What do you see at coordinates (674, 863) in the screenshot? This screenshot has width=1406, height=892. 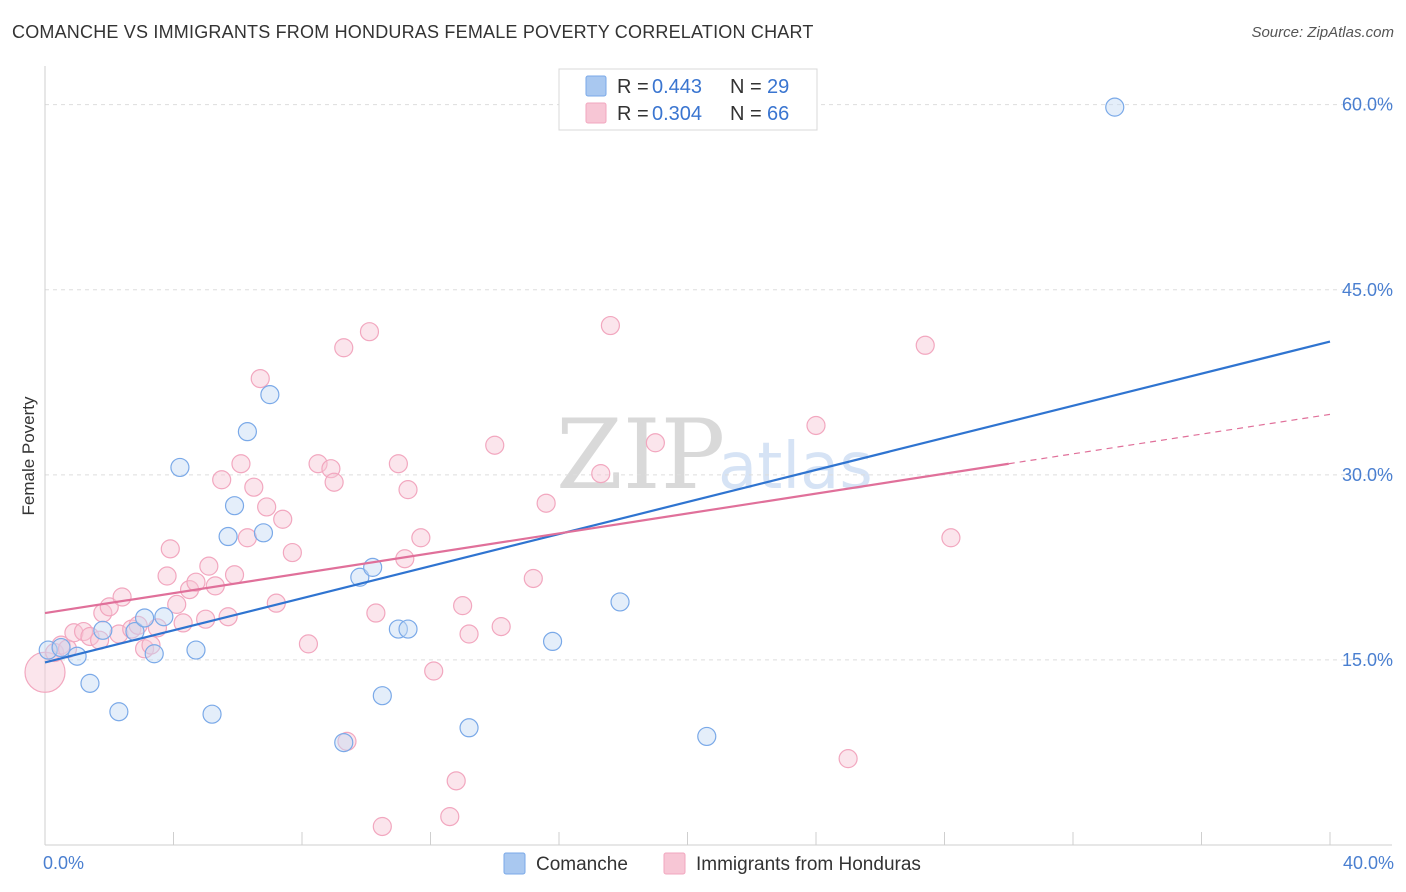 I see `bottom-legend-swatch-honduras` at bounding box center [674, 863].